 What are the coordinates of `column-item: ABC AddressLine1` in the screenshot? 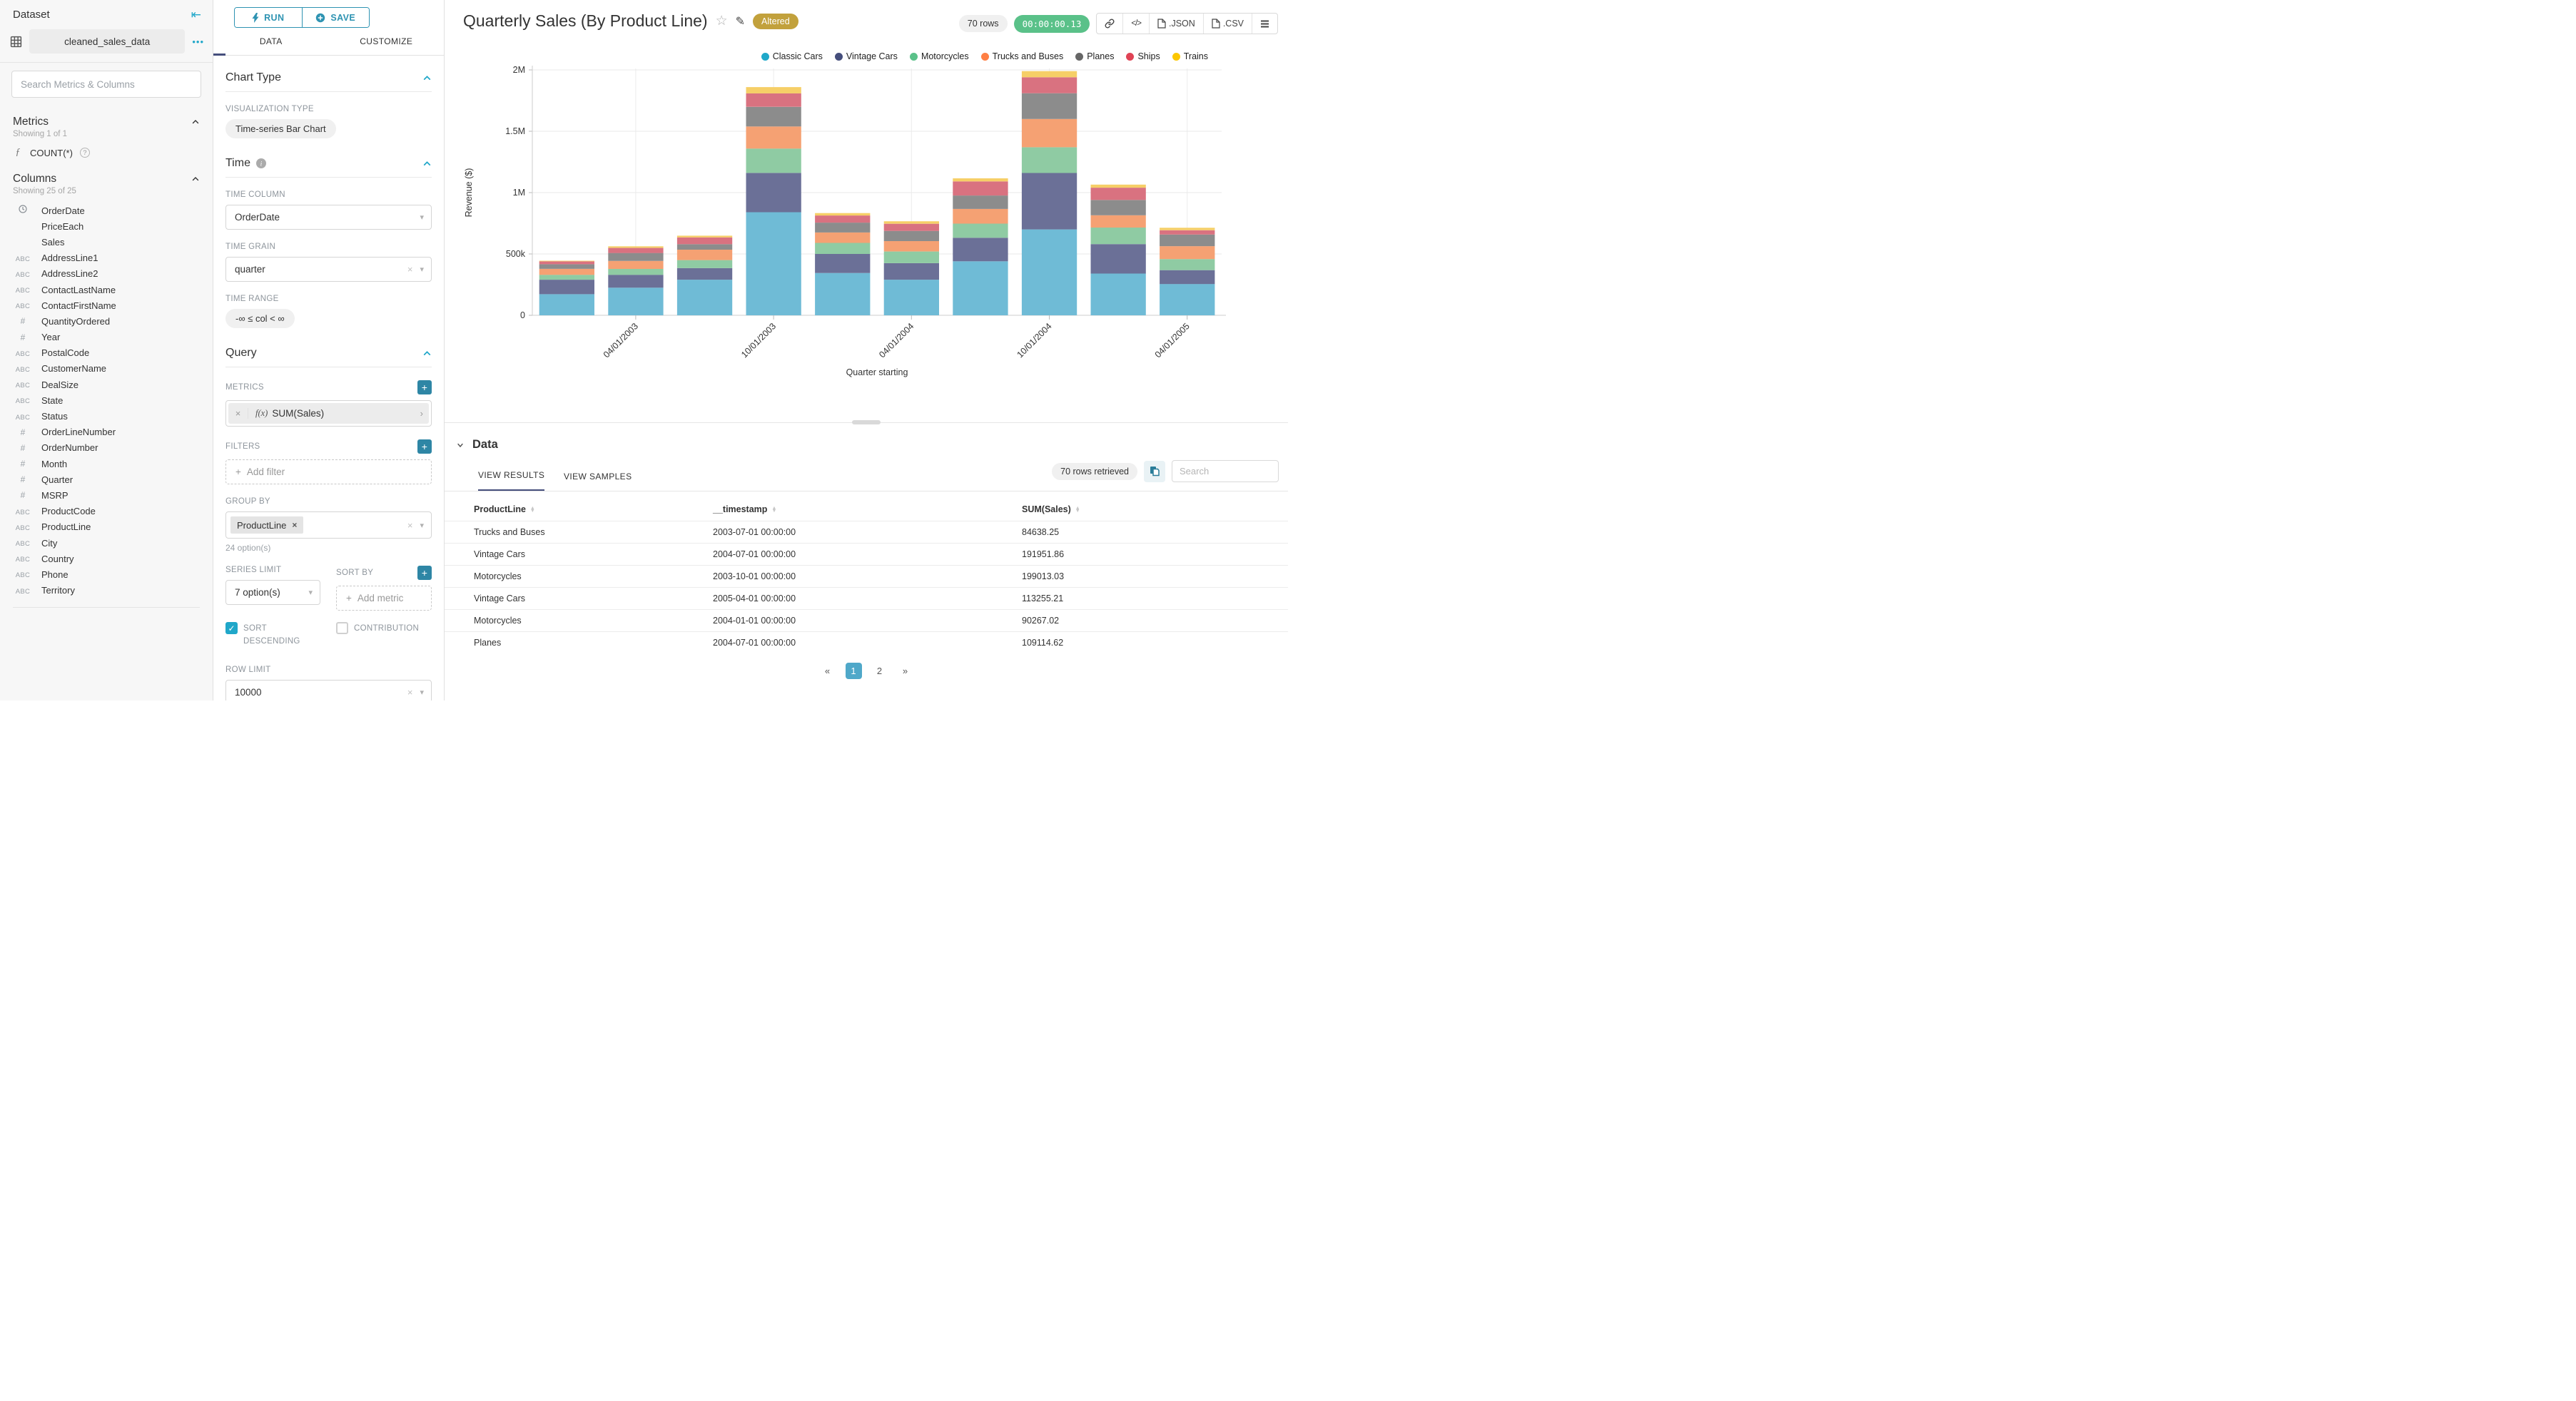 It's located at (106, 258).